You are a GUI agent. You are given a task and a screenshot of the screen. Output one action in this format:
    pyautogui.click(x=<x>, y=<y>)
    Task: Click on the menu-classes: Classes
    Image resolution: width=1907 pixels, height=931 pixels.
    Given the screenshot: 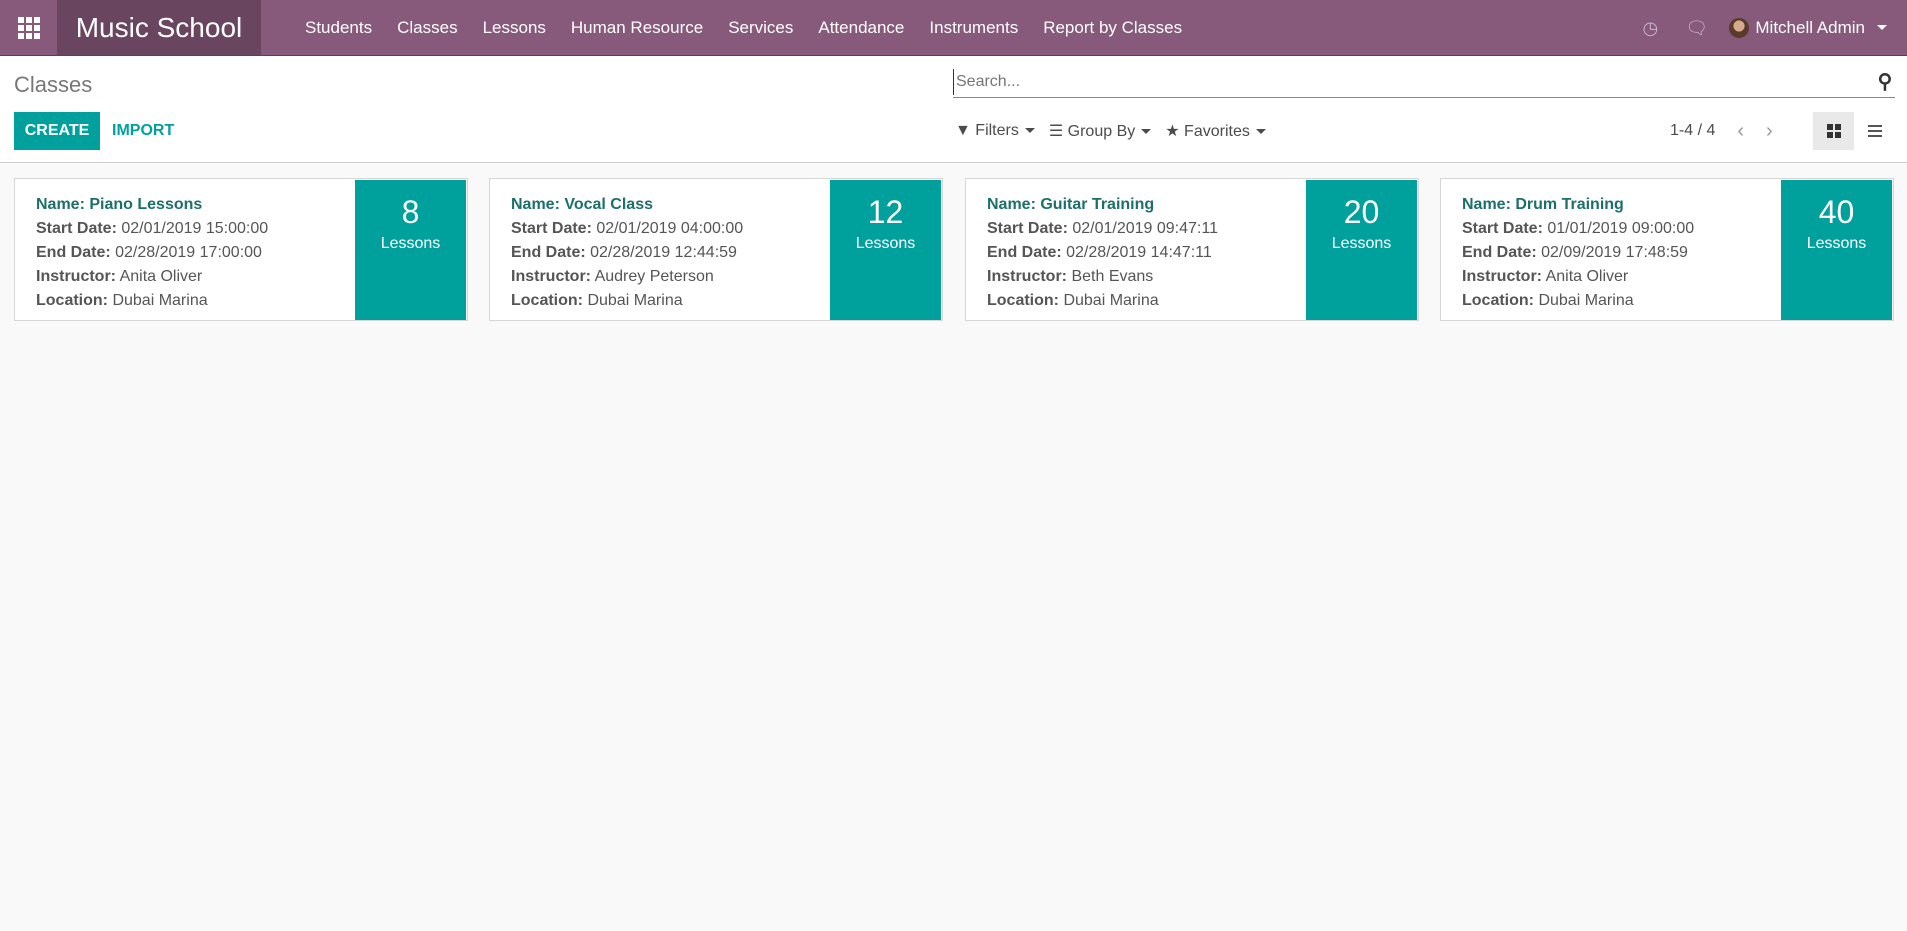 What is the action you would take?
    pyautogui.click(x=427, y=27)
    